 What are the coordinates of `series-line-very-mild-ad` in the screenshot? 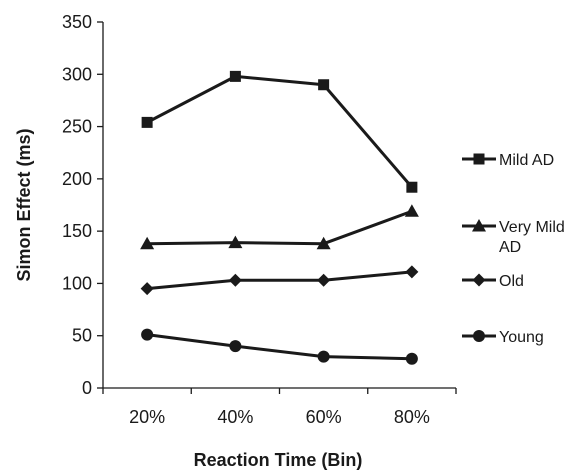 It's located at (280, 227).